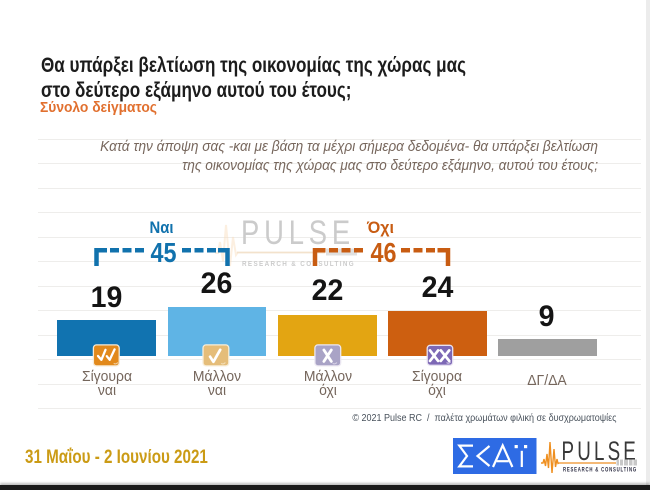  What do you see at coordinates (298, 233) in the screenshot?
I see `svg-text: PULSE` at bounding box center [298, 233].